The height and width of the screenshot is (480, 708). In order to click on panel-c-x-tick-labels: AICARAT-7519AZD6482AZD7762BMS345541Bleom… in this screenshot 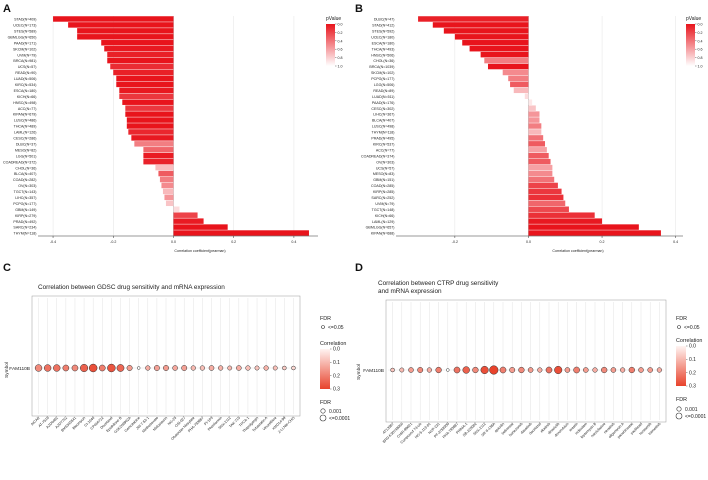, I will do `click(163, 428)`.